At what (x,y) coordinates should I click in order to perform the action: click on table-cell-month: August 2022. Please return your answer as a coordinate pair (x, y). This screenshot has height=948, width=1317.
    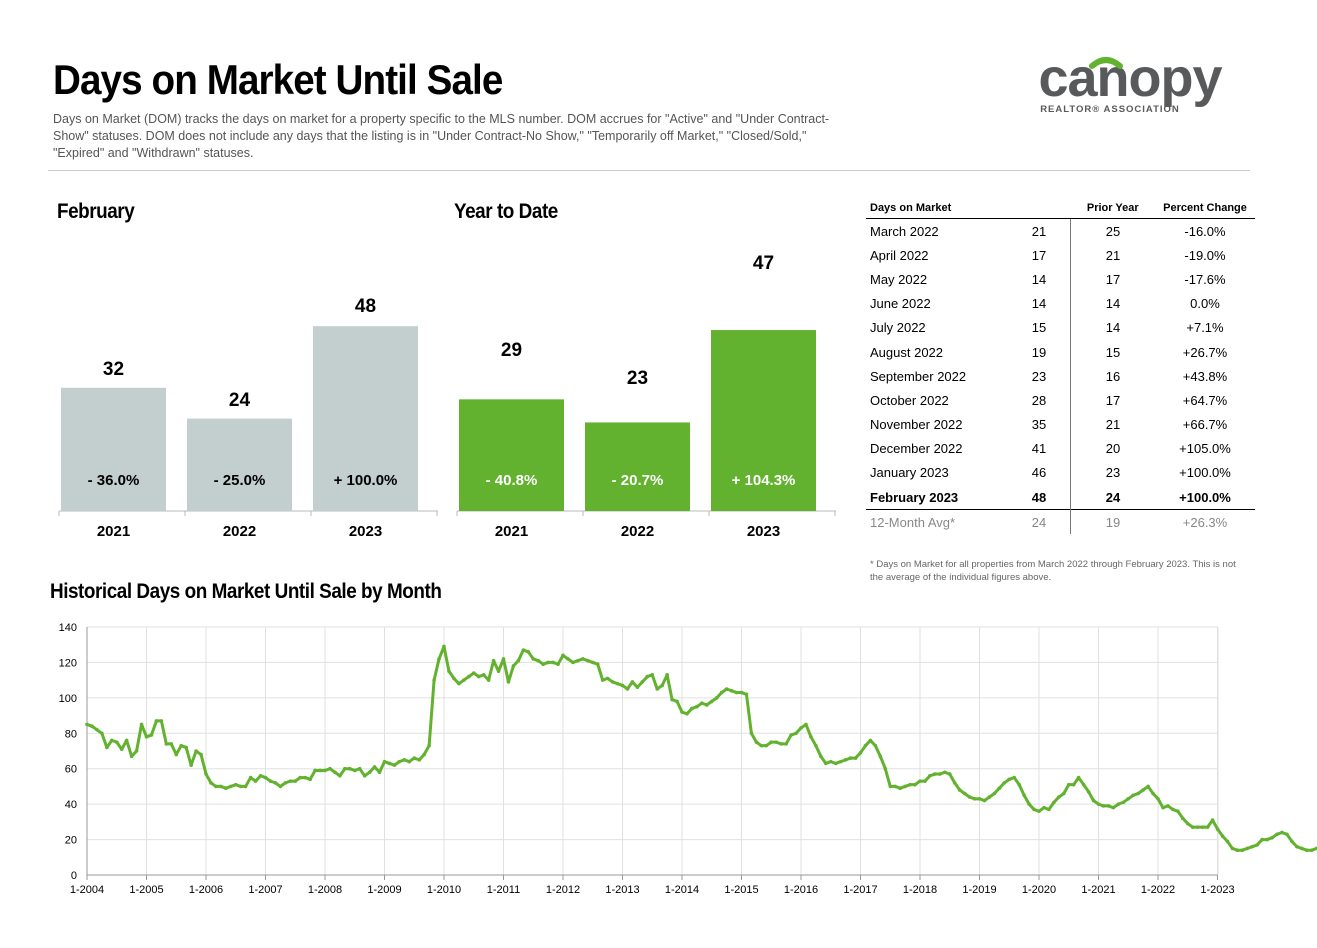
    Looking at the image, I should click on (907, 352).